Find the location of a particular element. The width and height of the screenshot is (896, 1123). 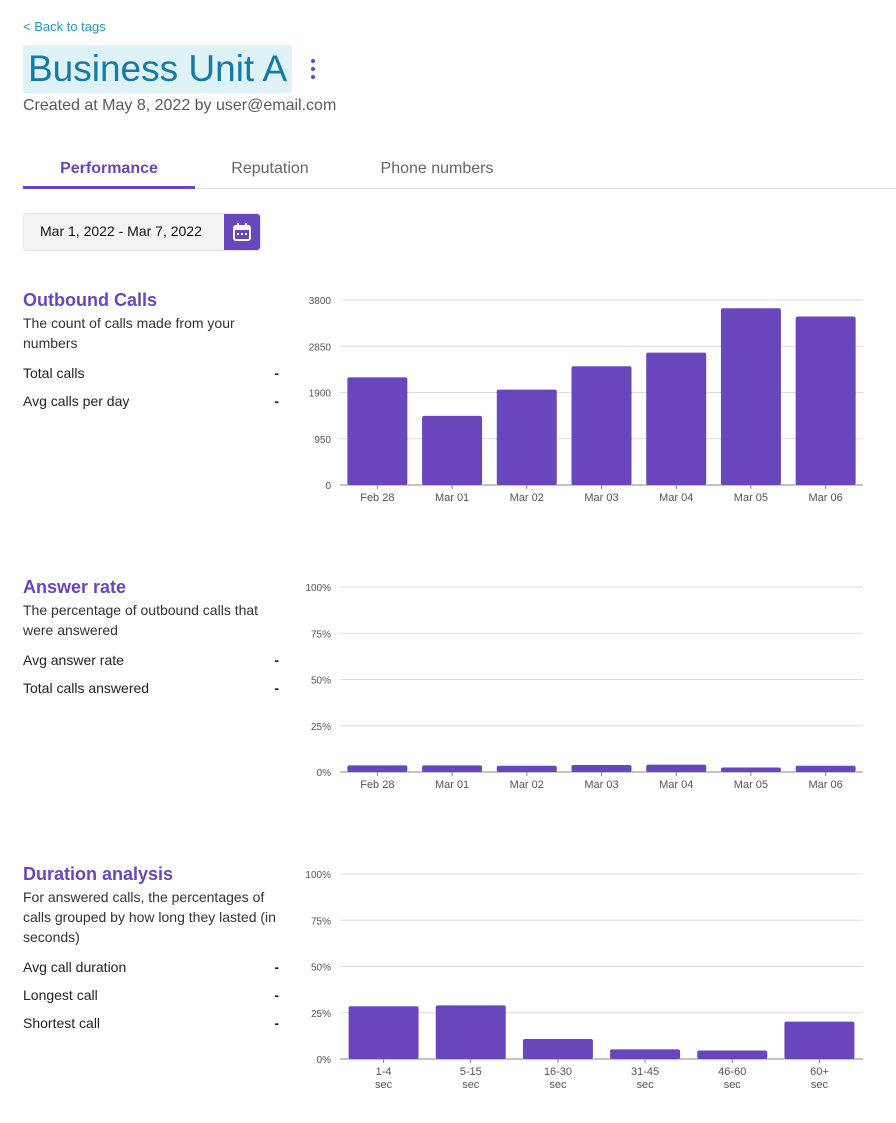

tab-performance: Performance is located at coordinates (109, 172).